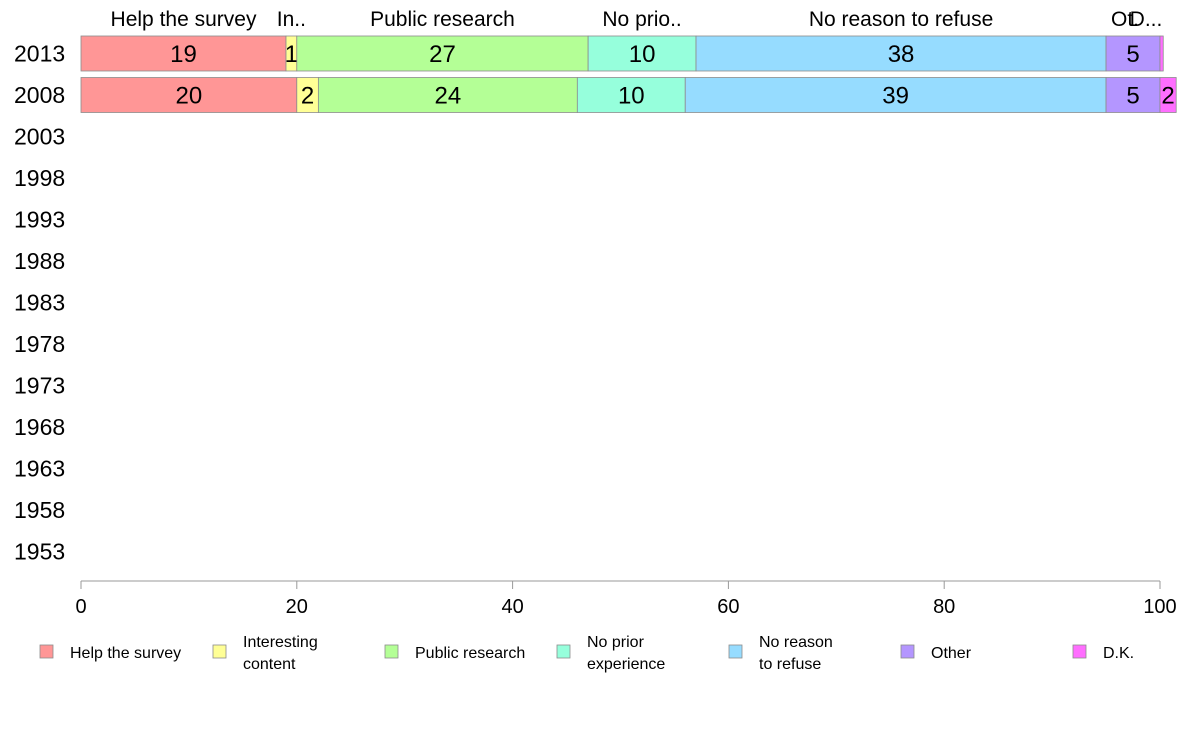 The height and width of the screenshot is (736, 1188). I want to click on y-tick-label: 1963, so click(39, 469).